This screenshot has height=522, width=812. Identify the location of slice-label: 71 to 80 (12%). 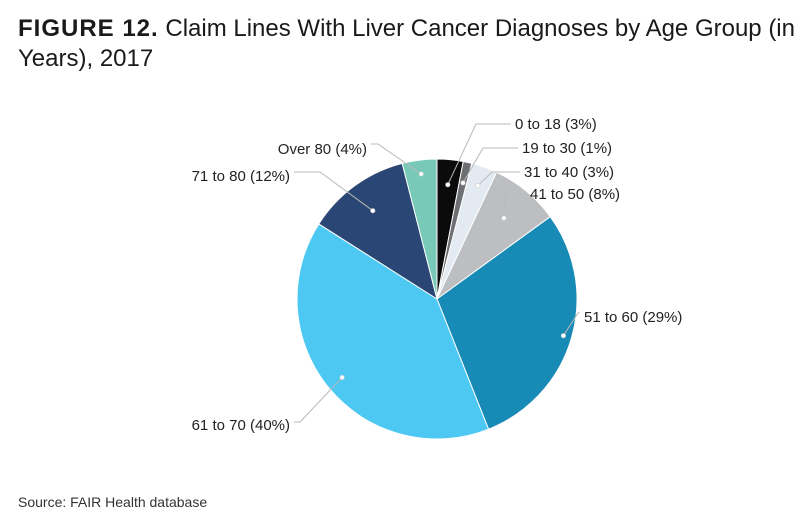
(241, 176).